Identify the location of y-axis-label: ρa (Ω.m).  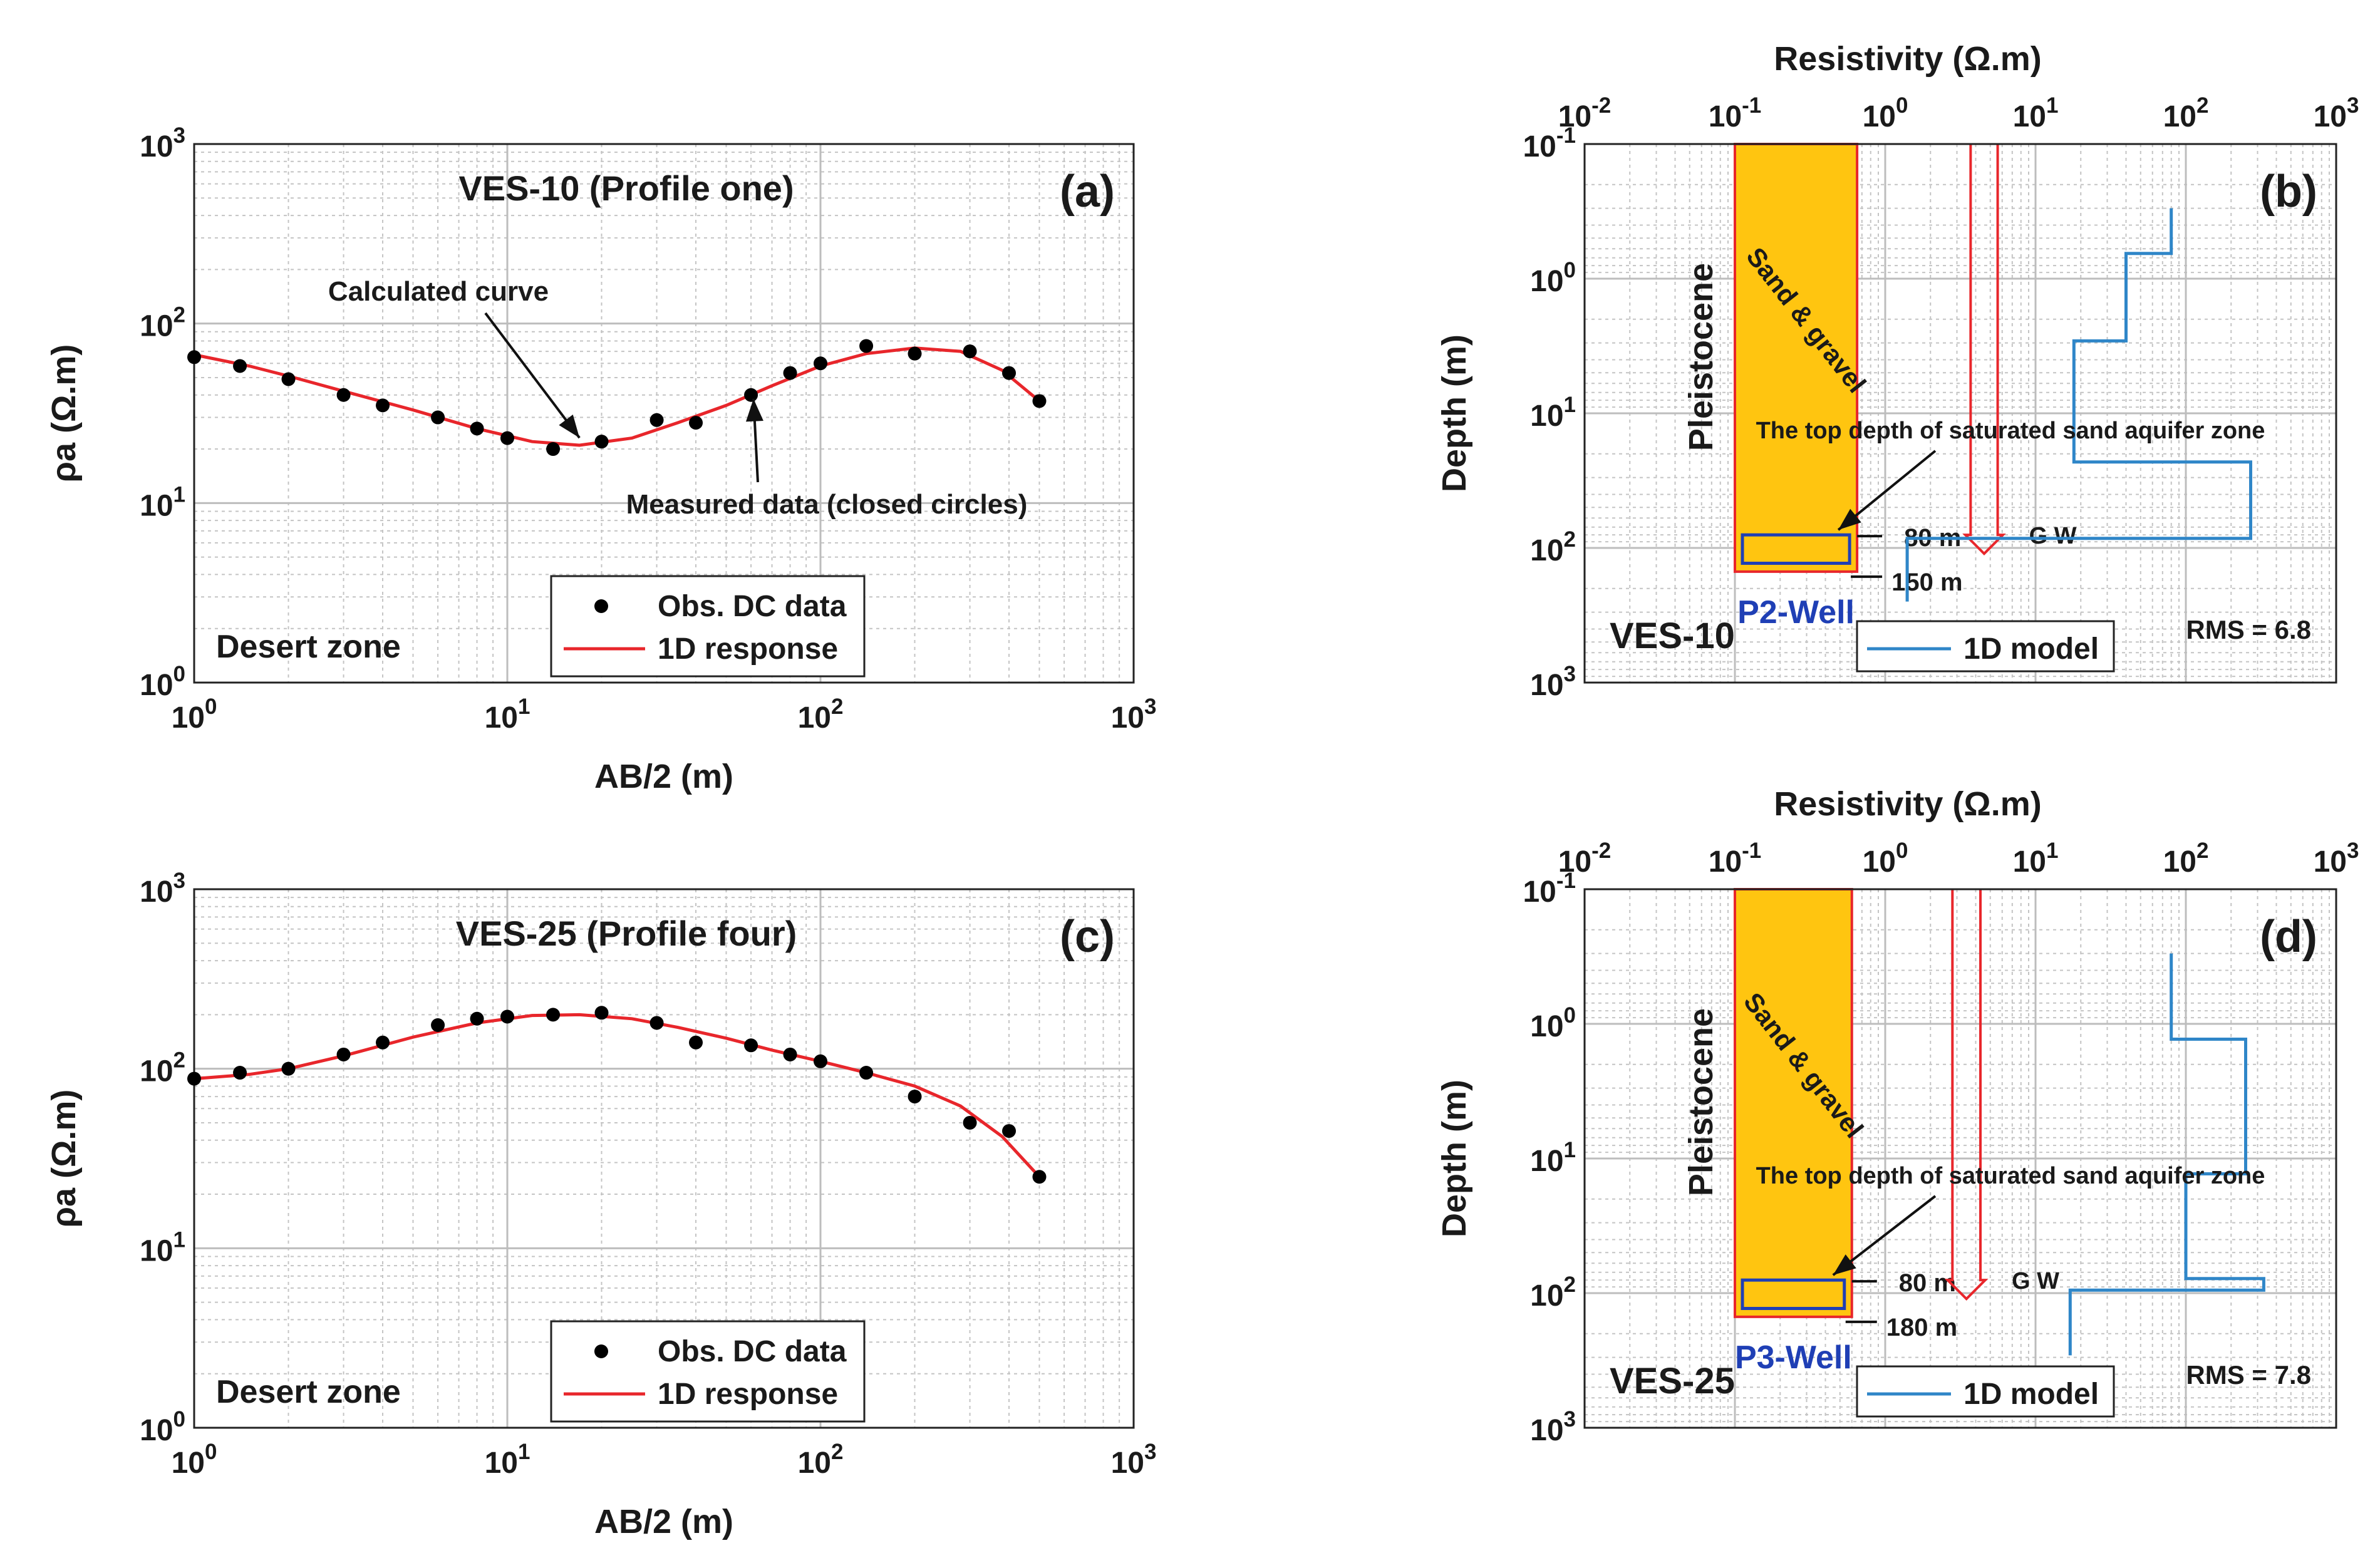
(64, 413).